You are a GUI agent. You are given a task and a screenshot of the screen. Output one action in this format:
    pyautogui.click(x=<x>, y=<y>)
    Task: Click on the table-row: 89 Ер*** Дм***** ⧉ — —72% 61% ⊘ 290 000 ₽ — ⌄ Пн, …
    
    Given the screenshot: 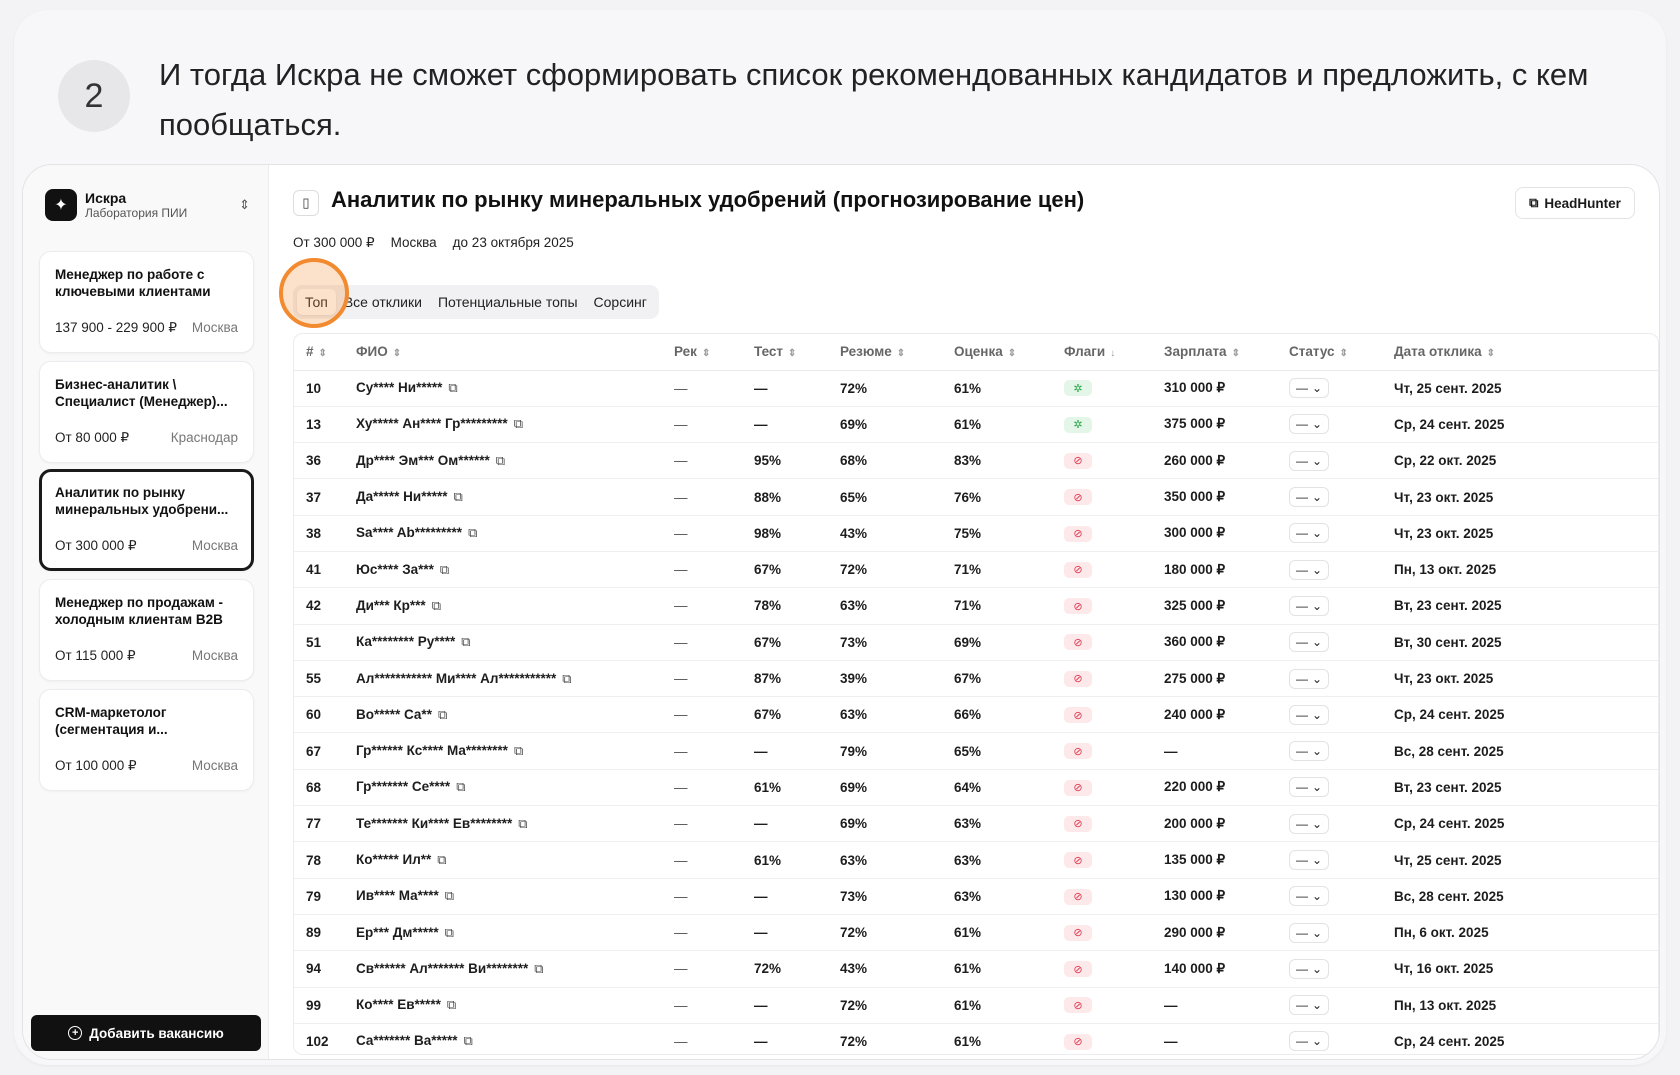 What is the action you would take?
    pyautogui.click(x=976, y=933)
    